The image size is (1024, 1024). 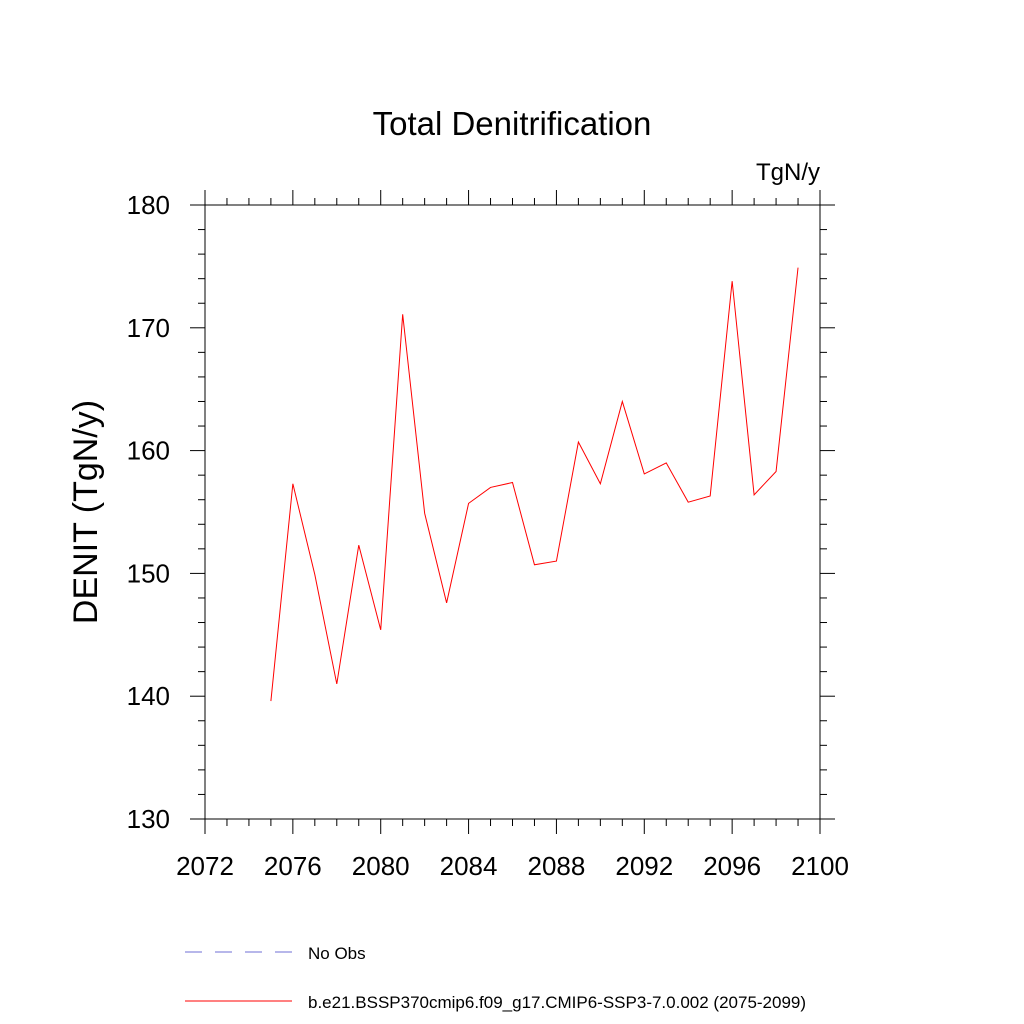 What do you see at coordinates (644, 866) in the screenshot?
I see `x-tick-label: 2092` at bounding box center [644, 866].